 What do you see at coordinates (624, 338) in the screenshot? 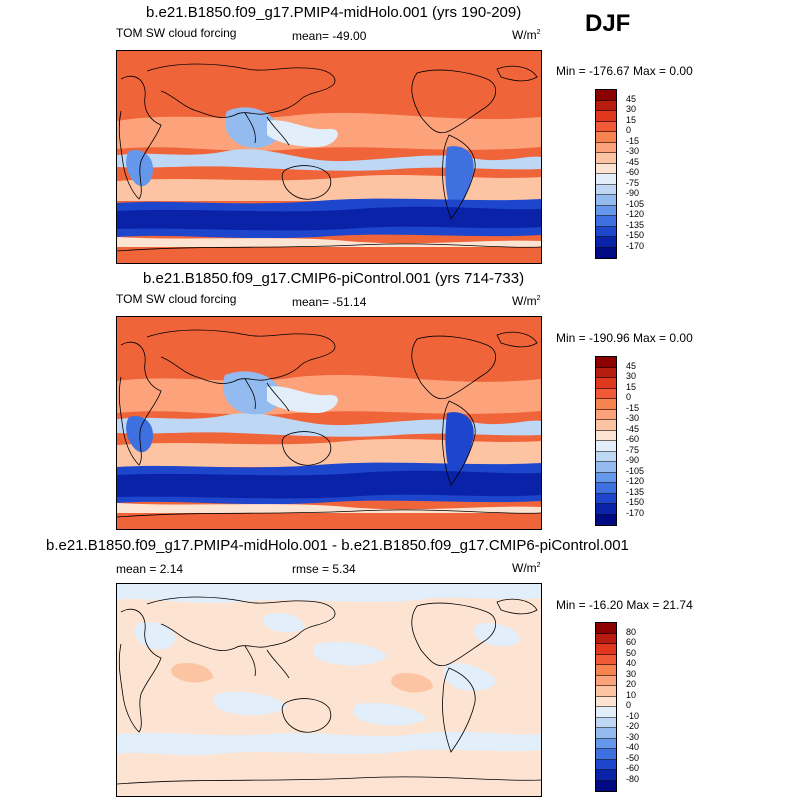
I see `panel2-minmax: Min = -190.96 Max = 0.00` at bounding box center [624, 338].